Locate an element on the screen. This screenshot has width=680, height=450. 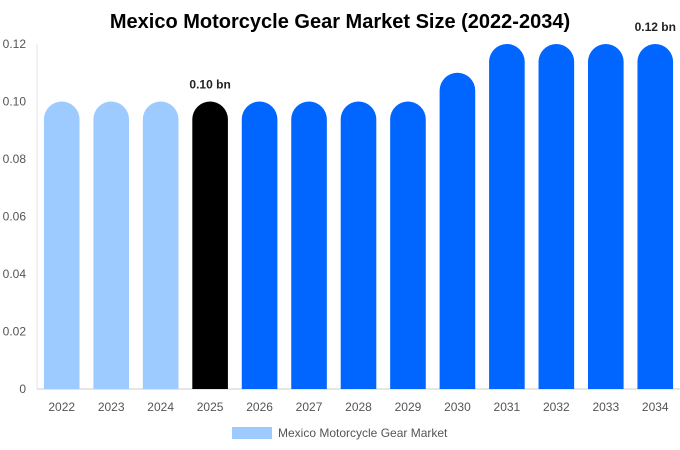
legend: Mexico Motorcycle Gear Market is located at coordinates (340, 433).